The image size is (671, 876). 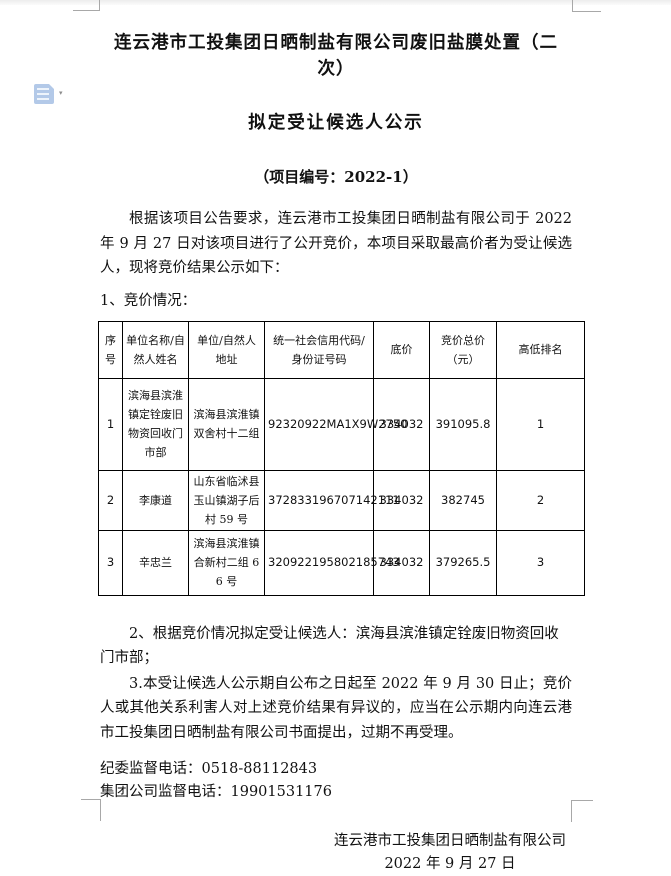 What do you see at coordinates (450, 864) in the screenshot?
I see `signature-date: 2022 年 9 月 27 日` at bounding box center [450, 864].